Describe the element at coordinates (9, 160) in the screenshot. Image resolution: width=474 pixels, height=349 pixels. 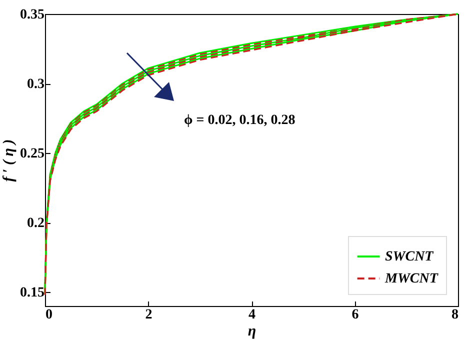
I see `y-axis-title: f ′ ( η )` at that location.